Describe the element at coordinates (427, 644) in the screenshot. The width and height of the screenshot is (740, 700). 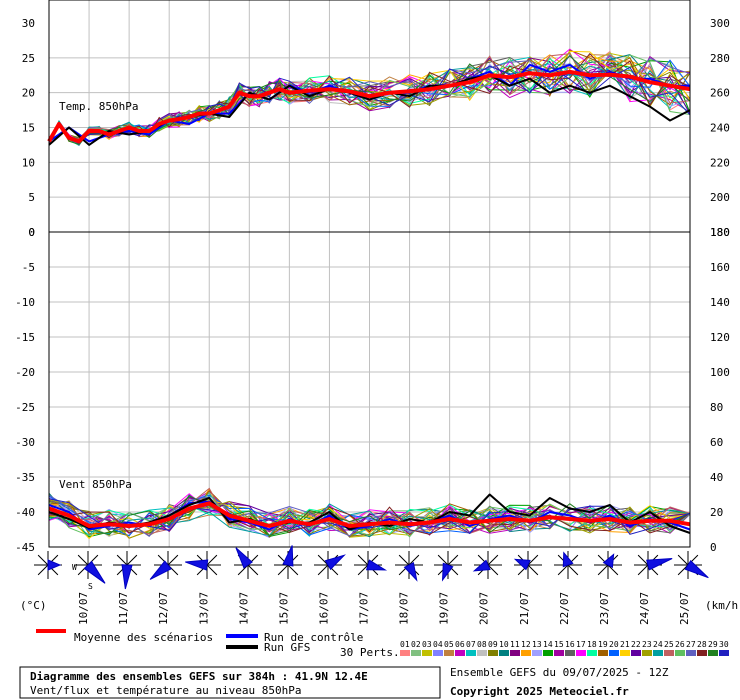
I see `pert-number: 03` at that location.